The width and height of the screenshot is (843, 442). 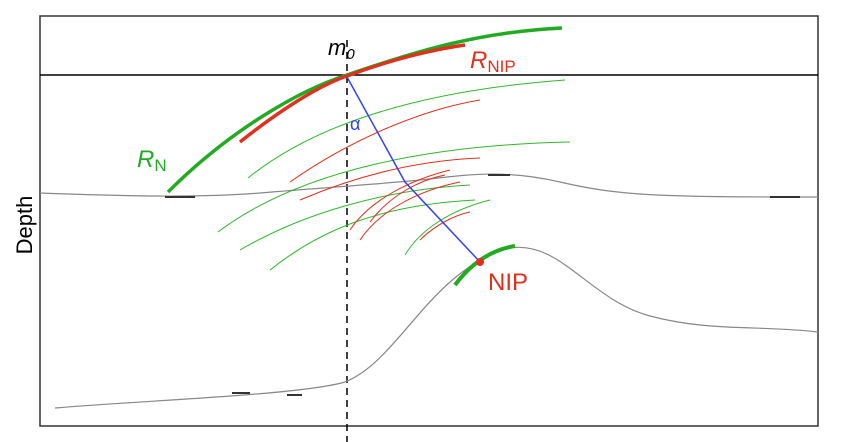 I want to click on m0-label: m0, so click(x=341, y=49).